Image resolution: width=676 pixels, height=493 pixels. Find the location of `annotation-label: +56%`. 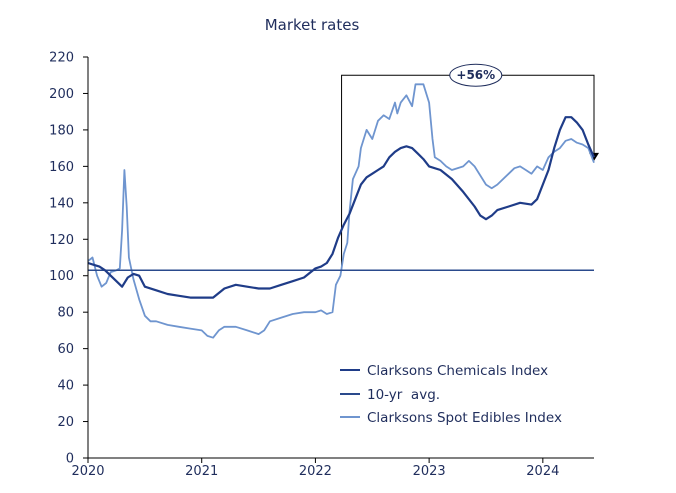

annotation-label: +56% is located at coordinates (475, 75).